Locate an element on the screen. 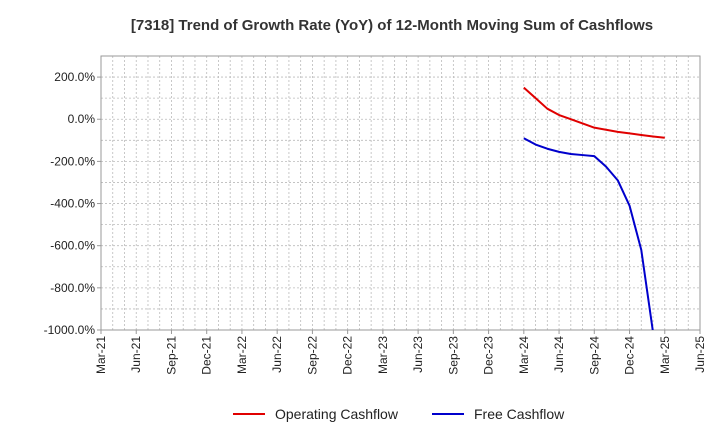  x-tick-label: Jun-25 is located at coordinates (700, 354).